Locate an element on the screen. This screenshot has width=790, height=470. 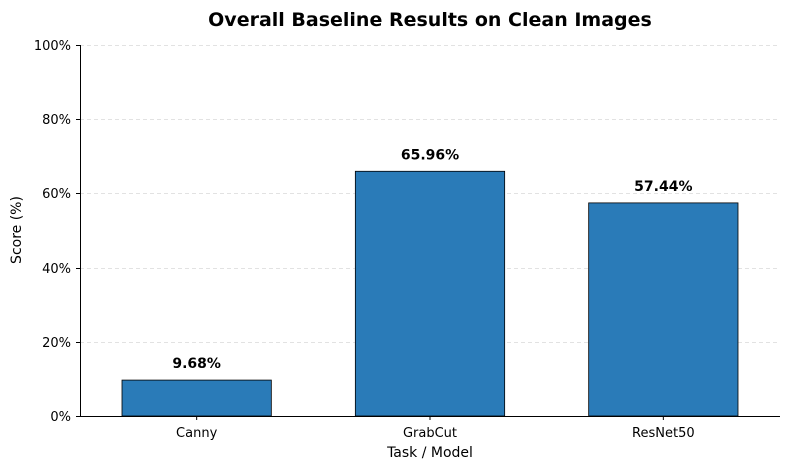
x-axis-label: Task / Model is located at coordinates (429, 453).